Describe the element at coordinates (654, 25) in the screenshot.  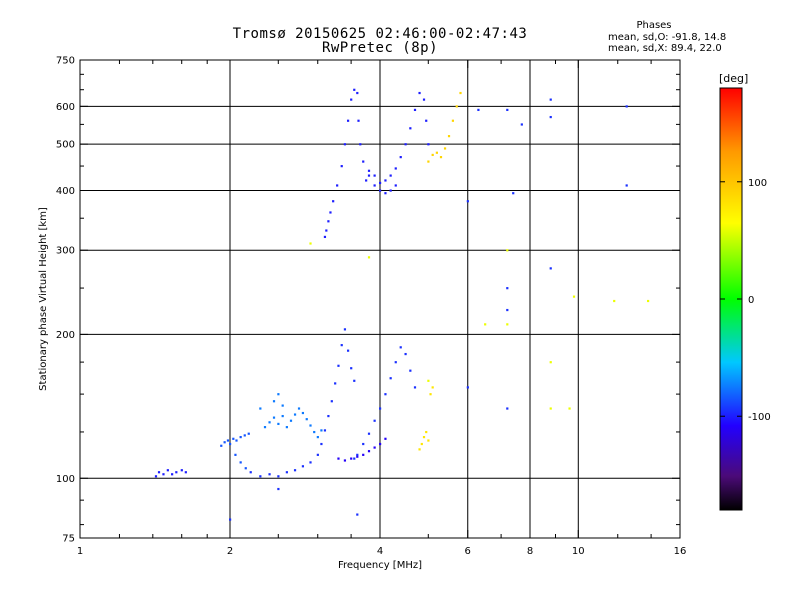
I see `phase-stats-title: Phases` at that location.